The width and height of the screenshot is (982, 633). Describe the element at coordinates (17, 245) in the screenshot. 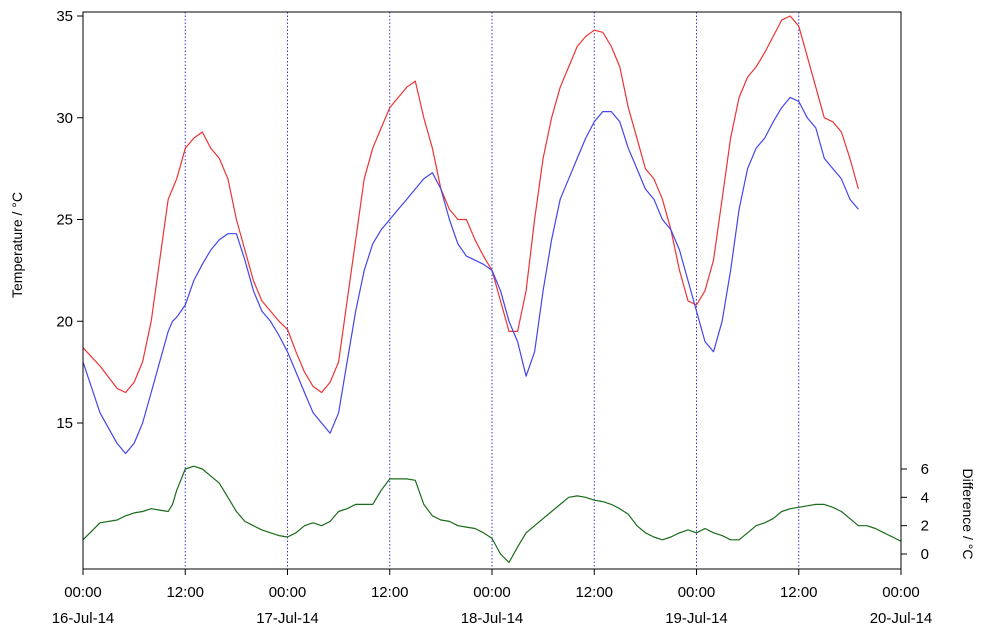

I see `left-axis-label: Temperature / °C` at that location.